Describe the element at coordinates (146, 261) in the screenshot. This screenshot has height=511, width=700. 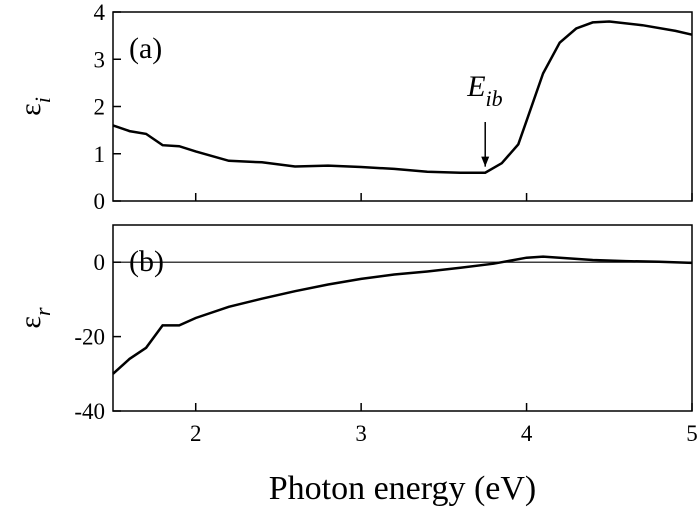
I see `panel-label: (b)` at that location.